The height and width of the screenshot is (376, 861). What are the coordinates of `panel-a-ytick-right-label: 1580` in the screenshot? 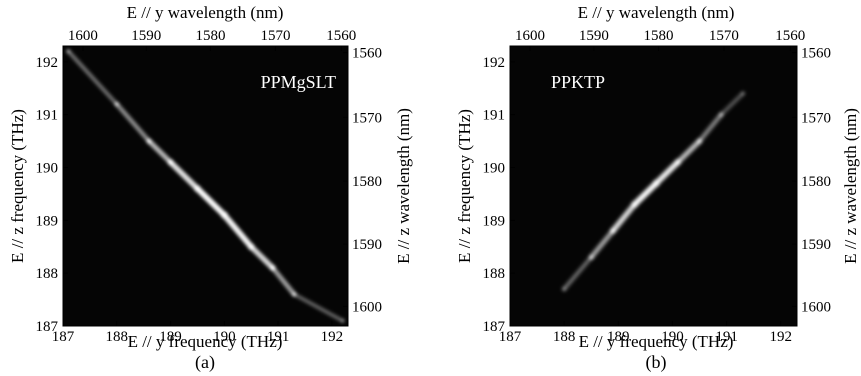 It's located at (367, 182).